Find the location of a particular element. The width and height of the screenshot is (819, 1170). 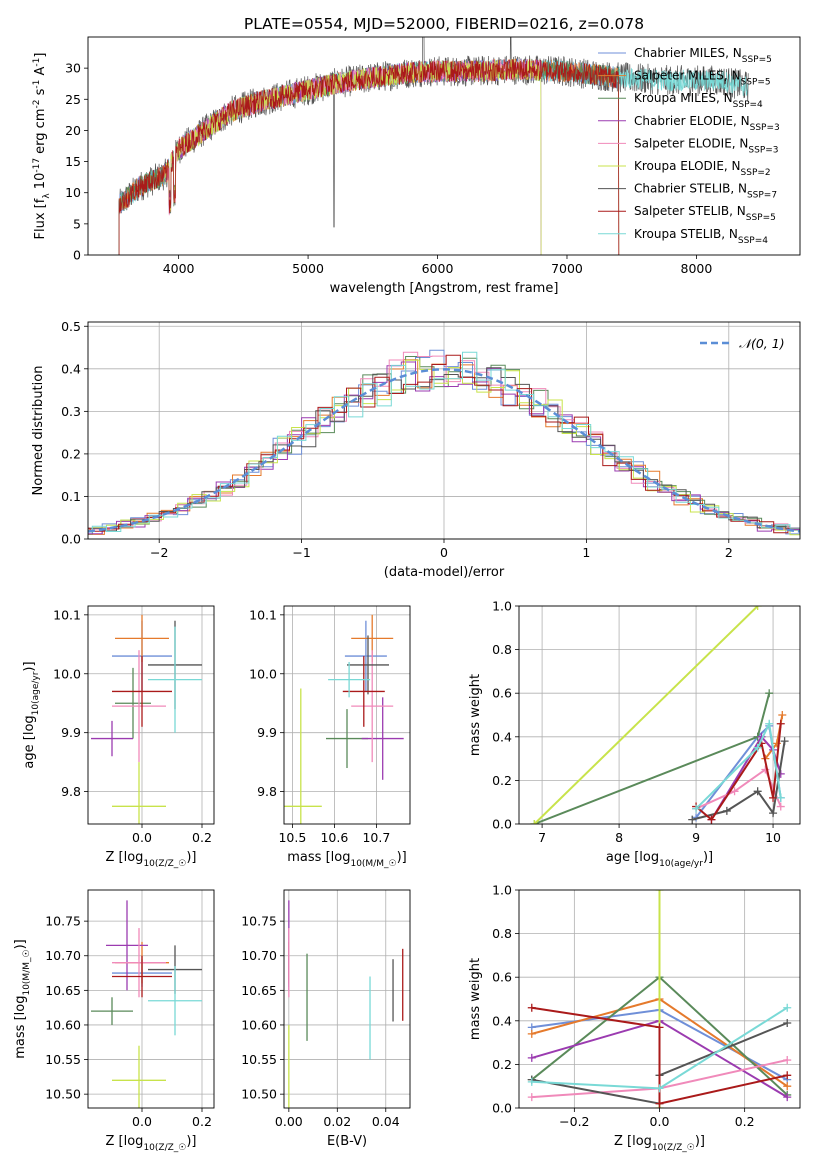

y-tick-label: 0.0 is located at coordinates (502, 824).